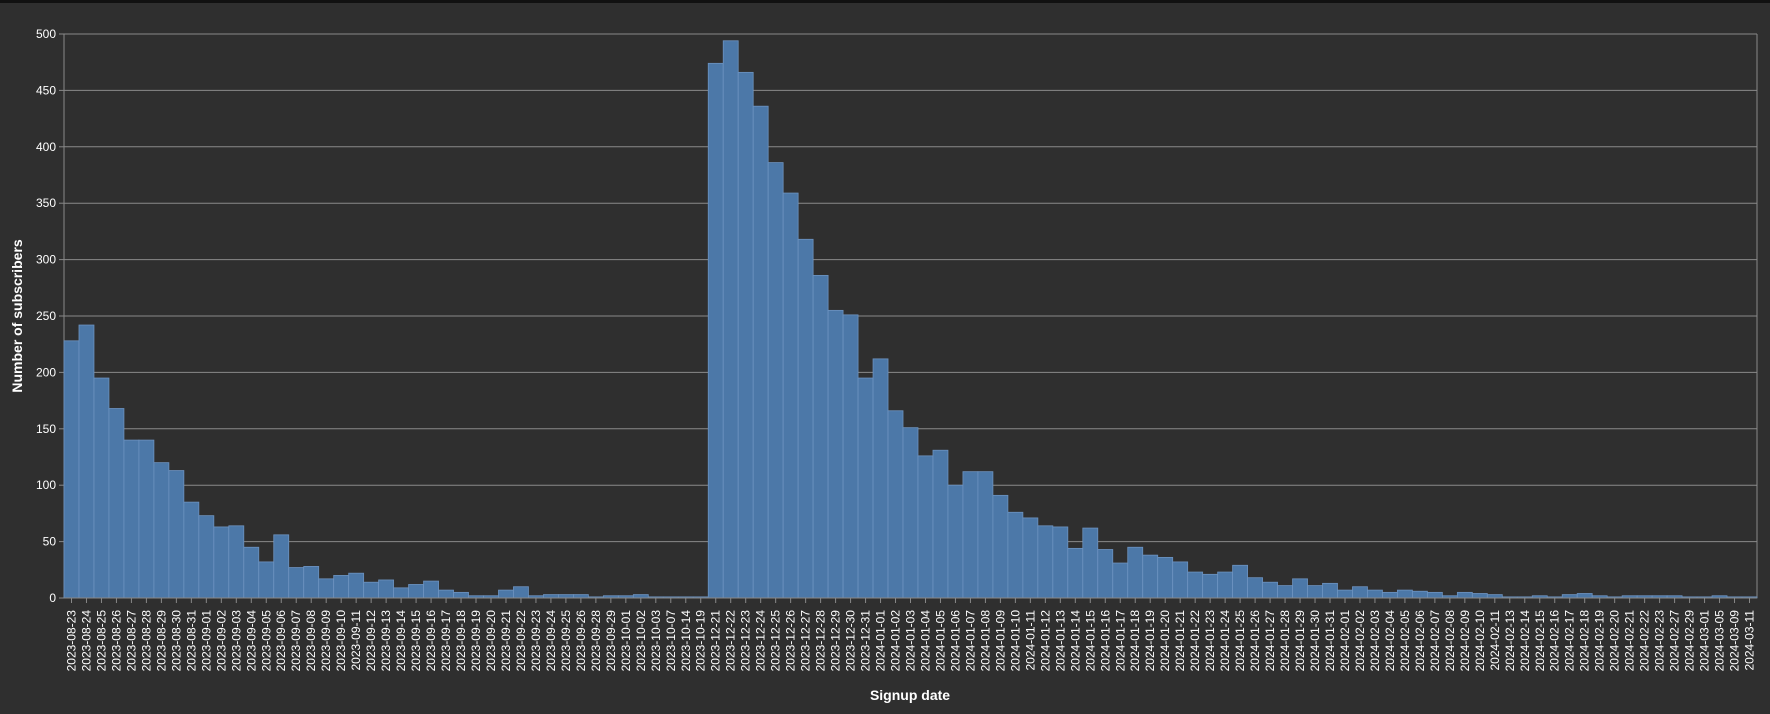 This screenshot has height=714, width=1770. I want to click on x-tick-label: 2024-02-22, so click(1645, 641).